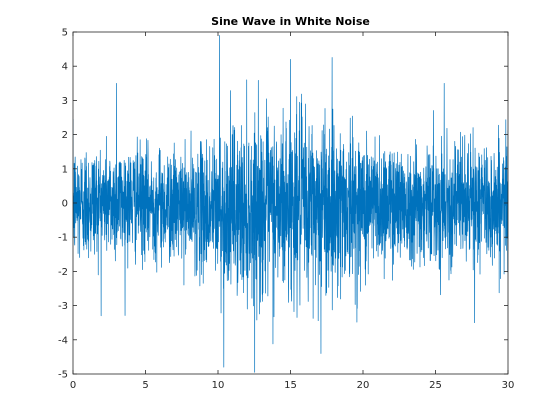  I want to click on y-tick-label: -4, so click(63, 340).